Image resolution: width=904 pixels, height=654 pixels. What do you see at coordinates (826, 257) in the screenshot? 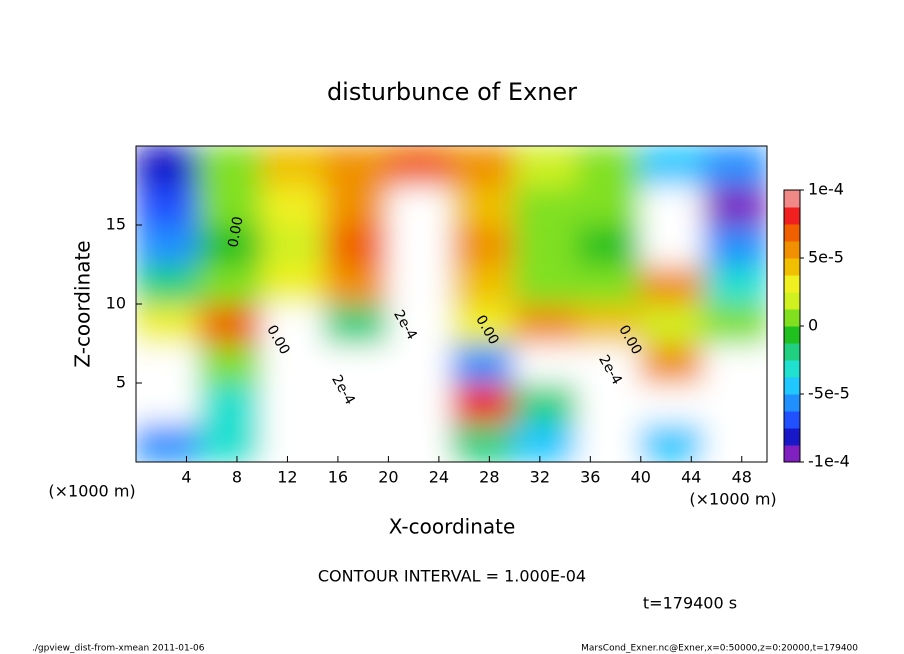
I see `colorbar-label: 5e-5` at bounding box center [826, 257].